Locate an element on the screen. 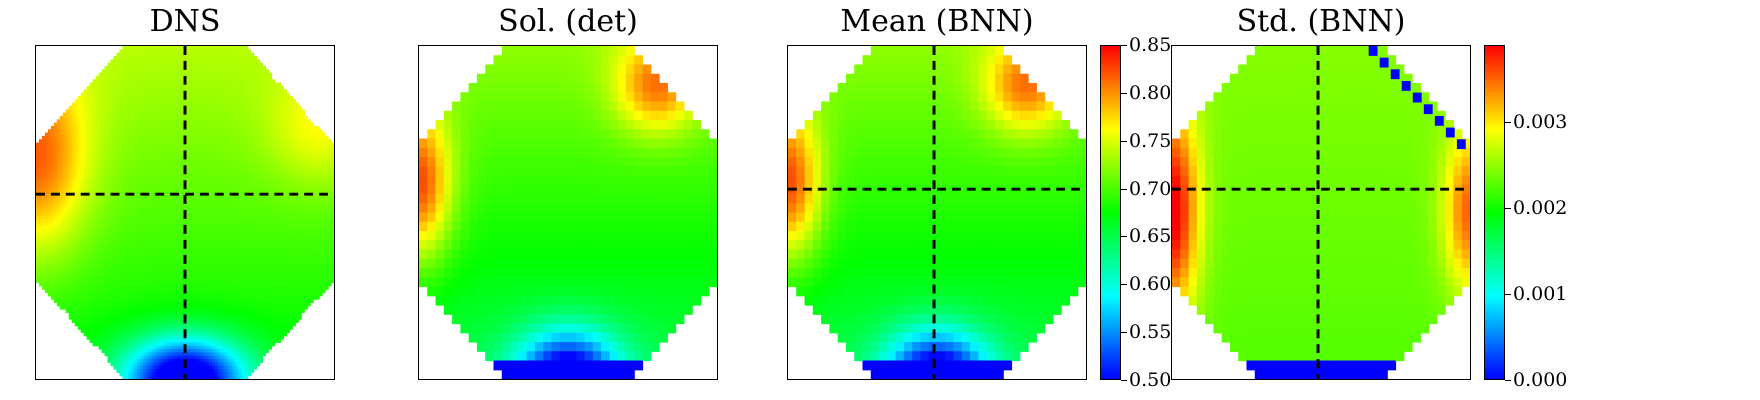 The width and height of the screenshot is (1760, 400). plot-area-dns is located at coordinates (185, 212).